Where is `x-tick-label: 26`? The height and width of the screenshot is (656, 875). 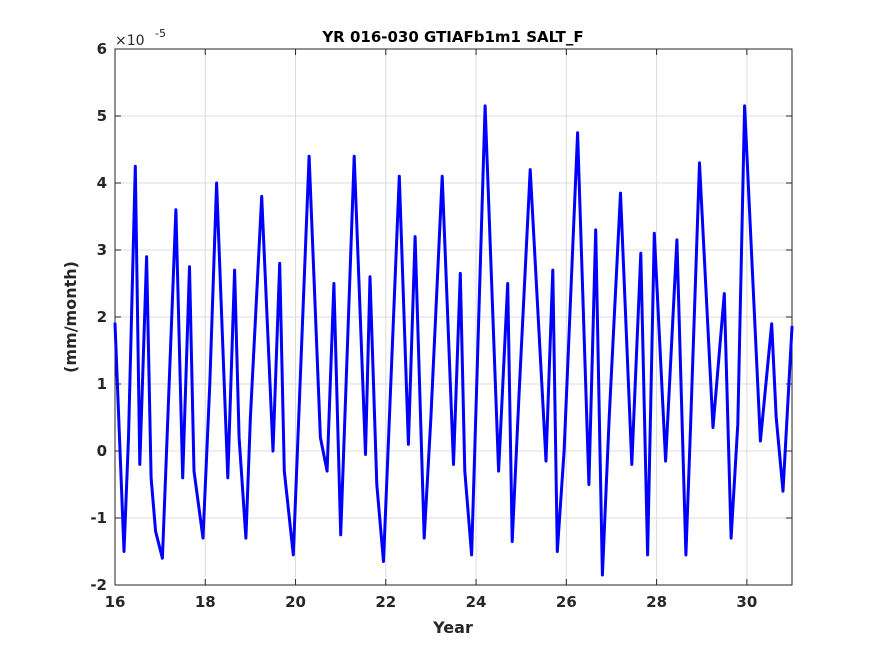 x-tick-label: 26 is located at coordinates (566, 602).